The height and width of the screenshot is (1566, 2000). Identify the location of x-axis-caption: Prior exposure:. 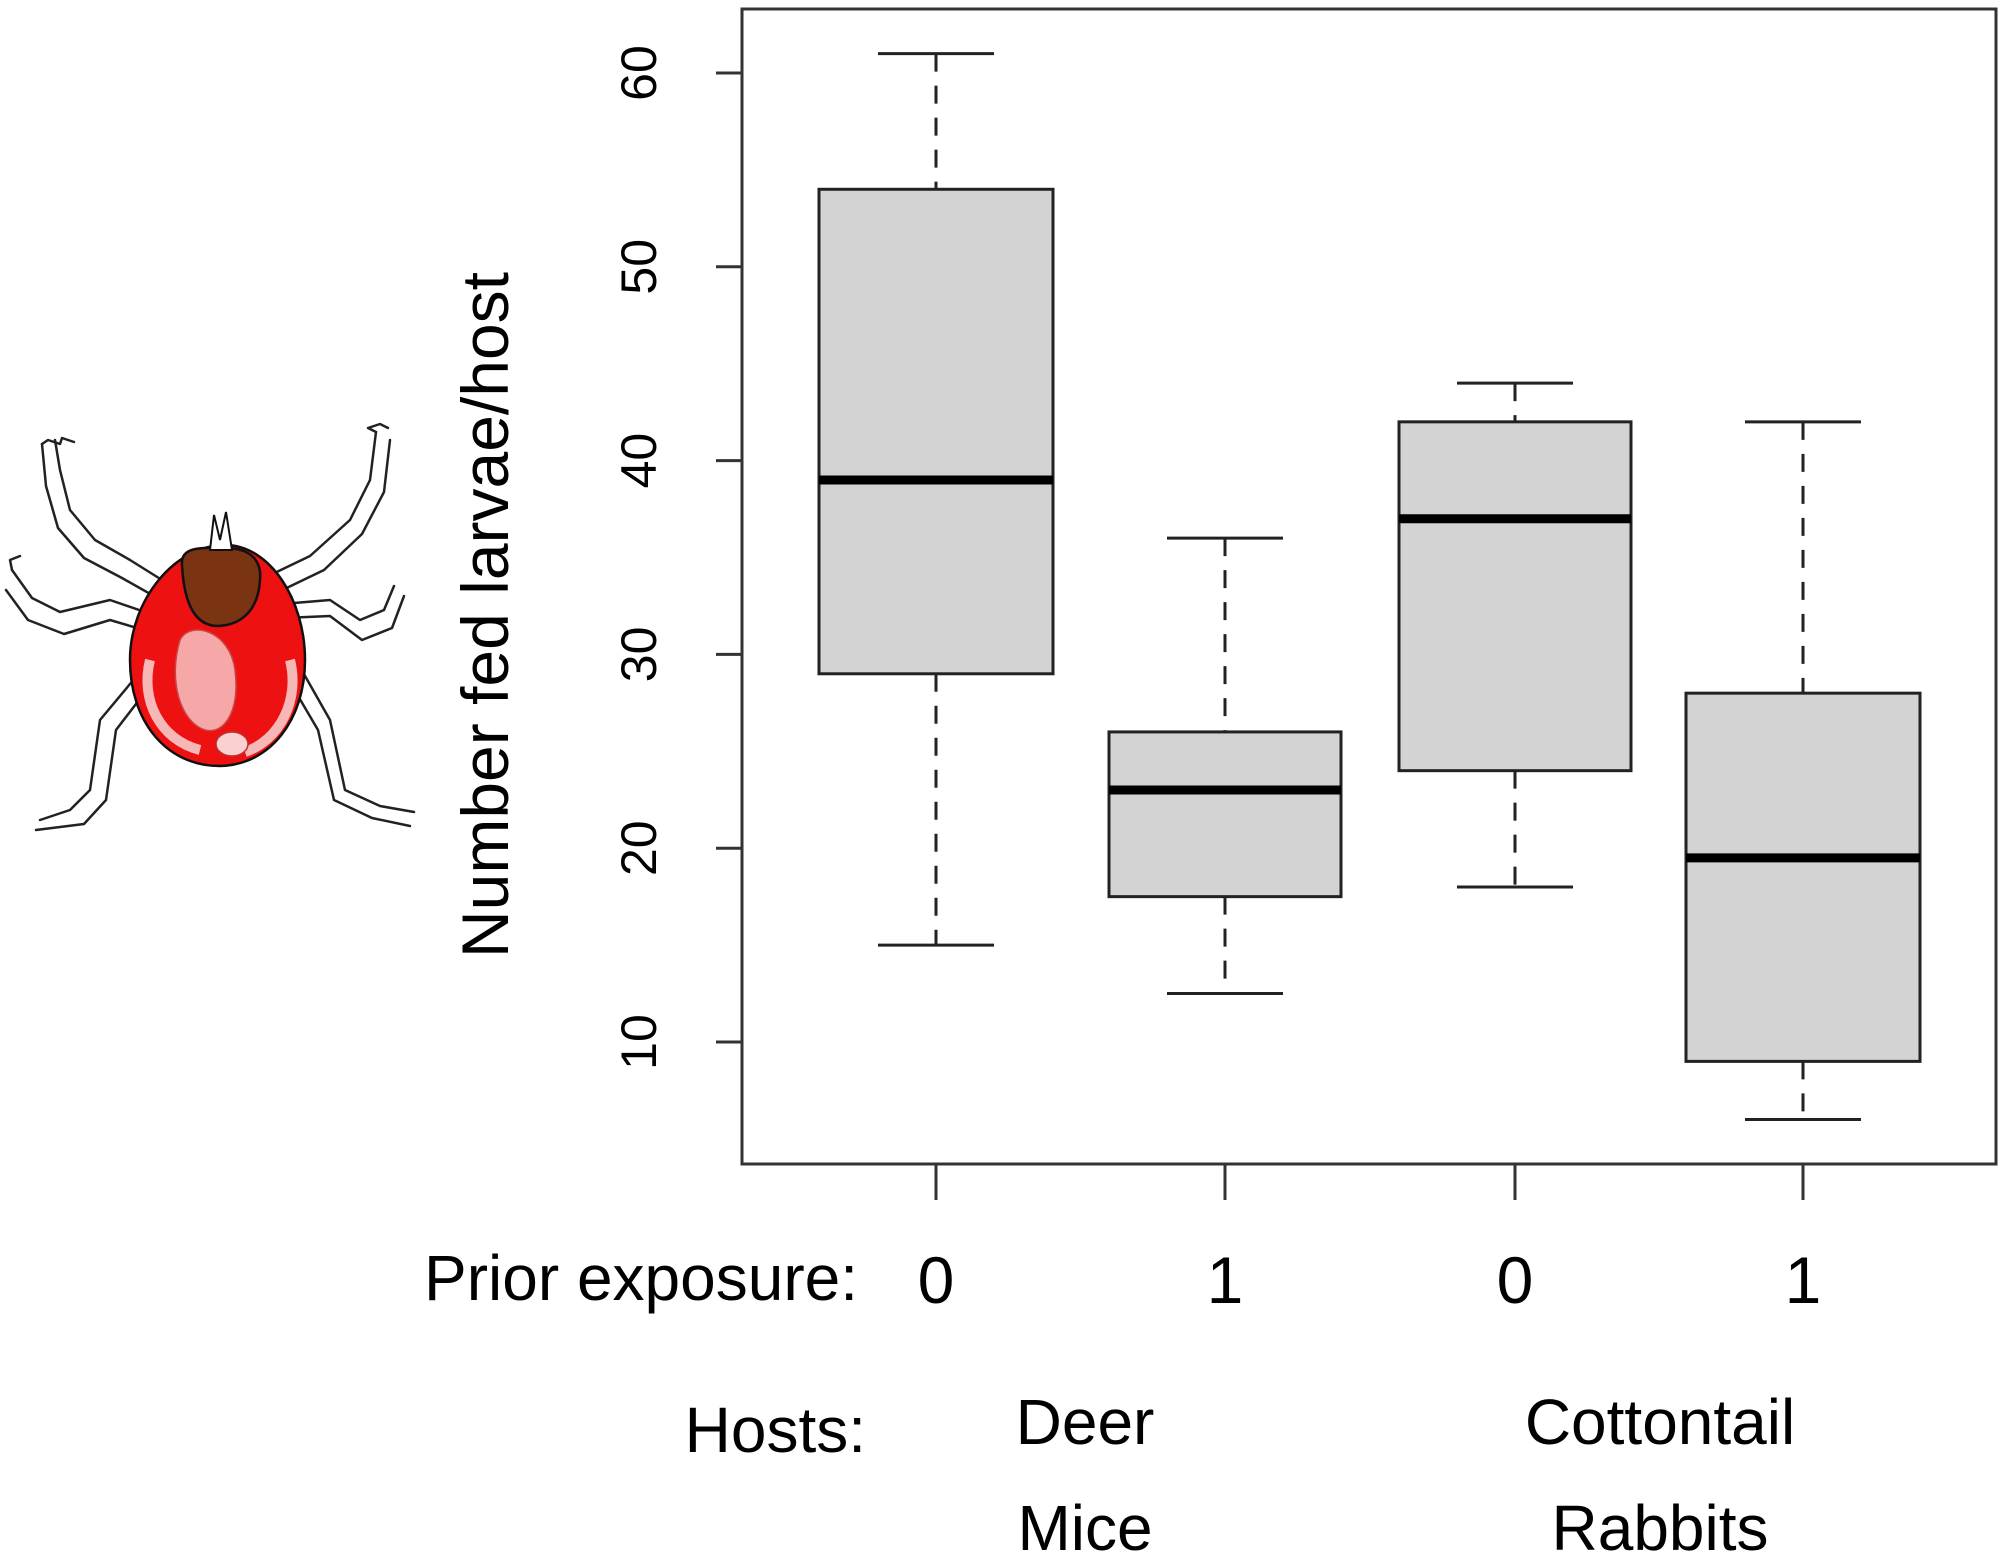
(641, 1278).